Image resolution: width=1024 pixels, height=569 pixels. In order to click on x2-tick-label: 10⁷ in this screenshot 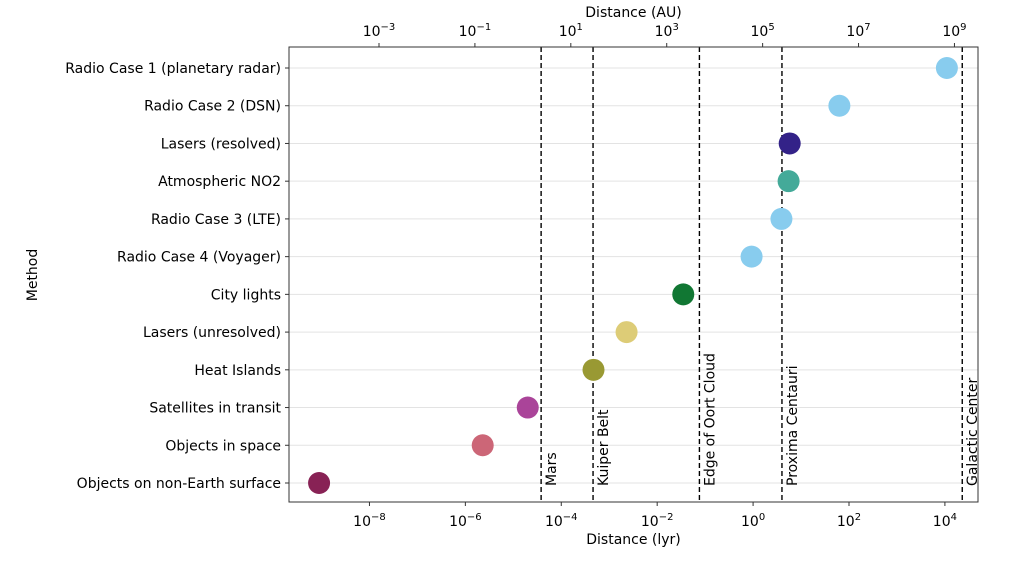, I will do `click(858, 31)`.